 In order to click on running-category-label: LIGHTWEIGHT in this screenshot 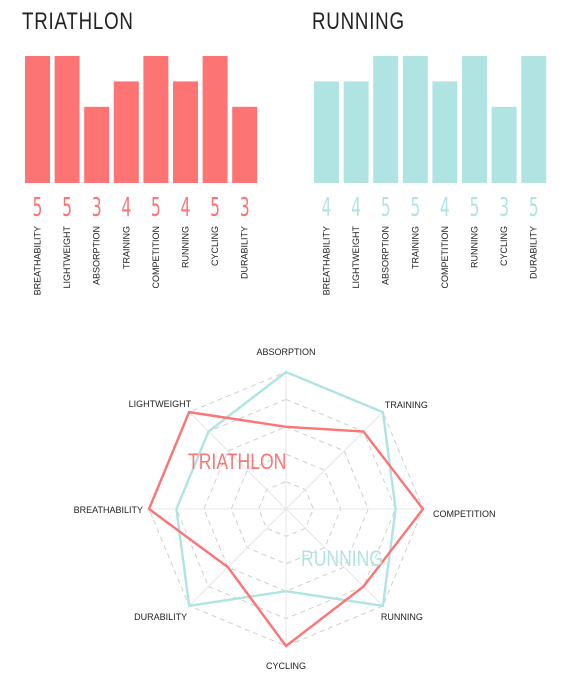, I will do `click(356, 256)`.